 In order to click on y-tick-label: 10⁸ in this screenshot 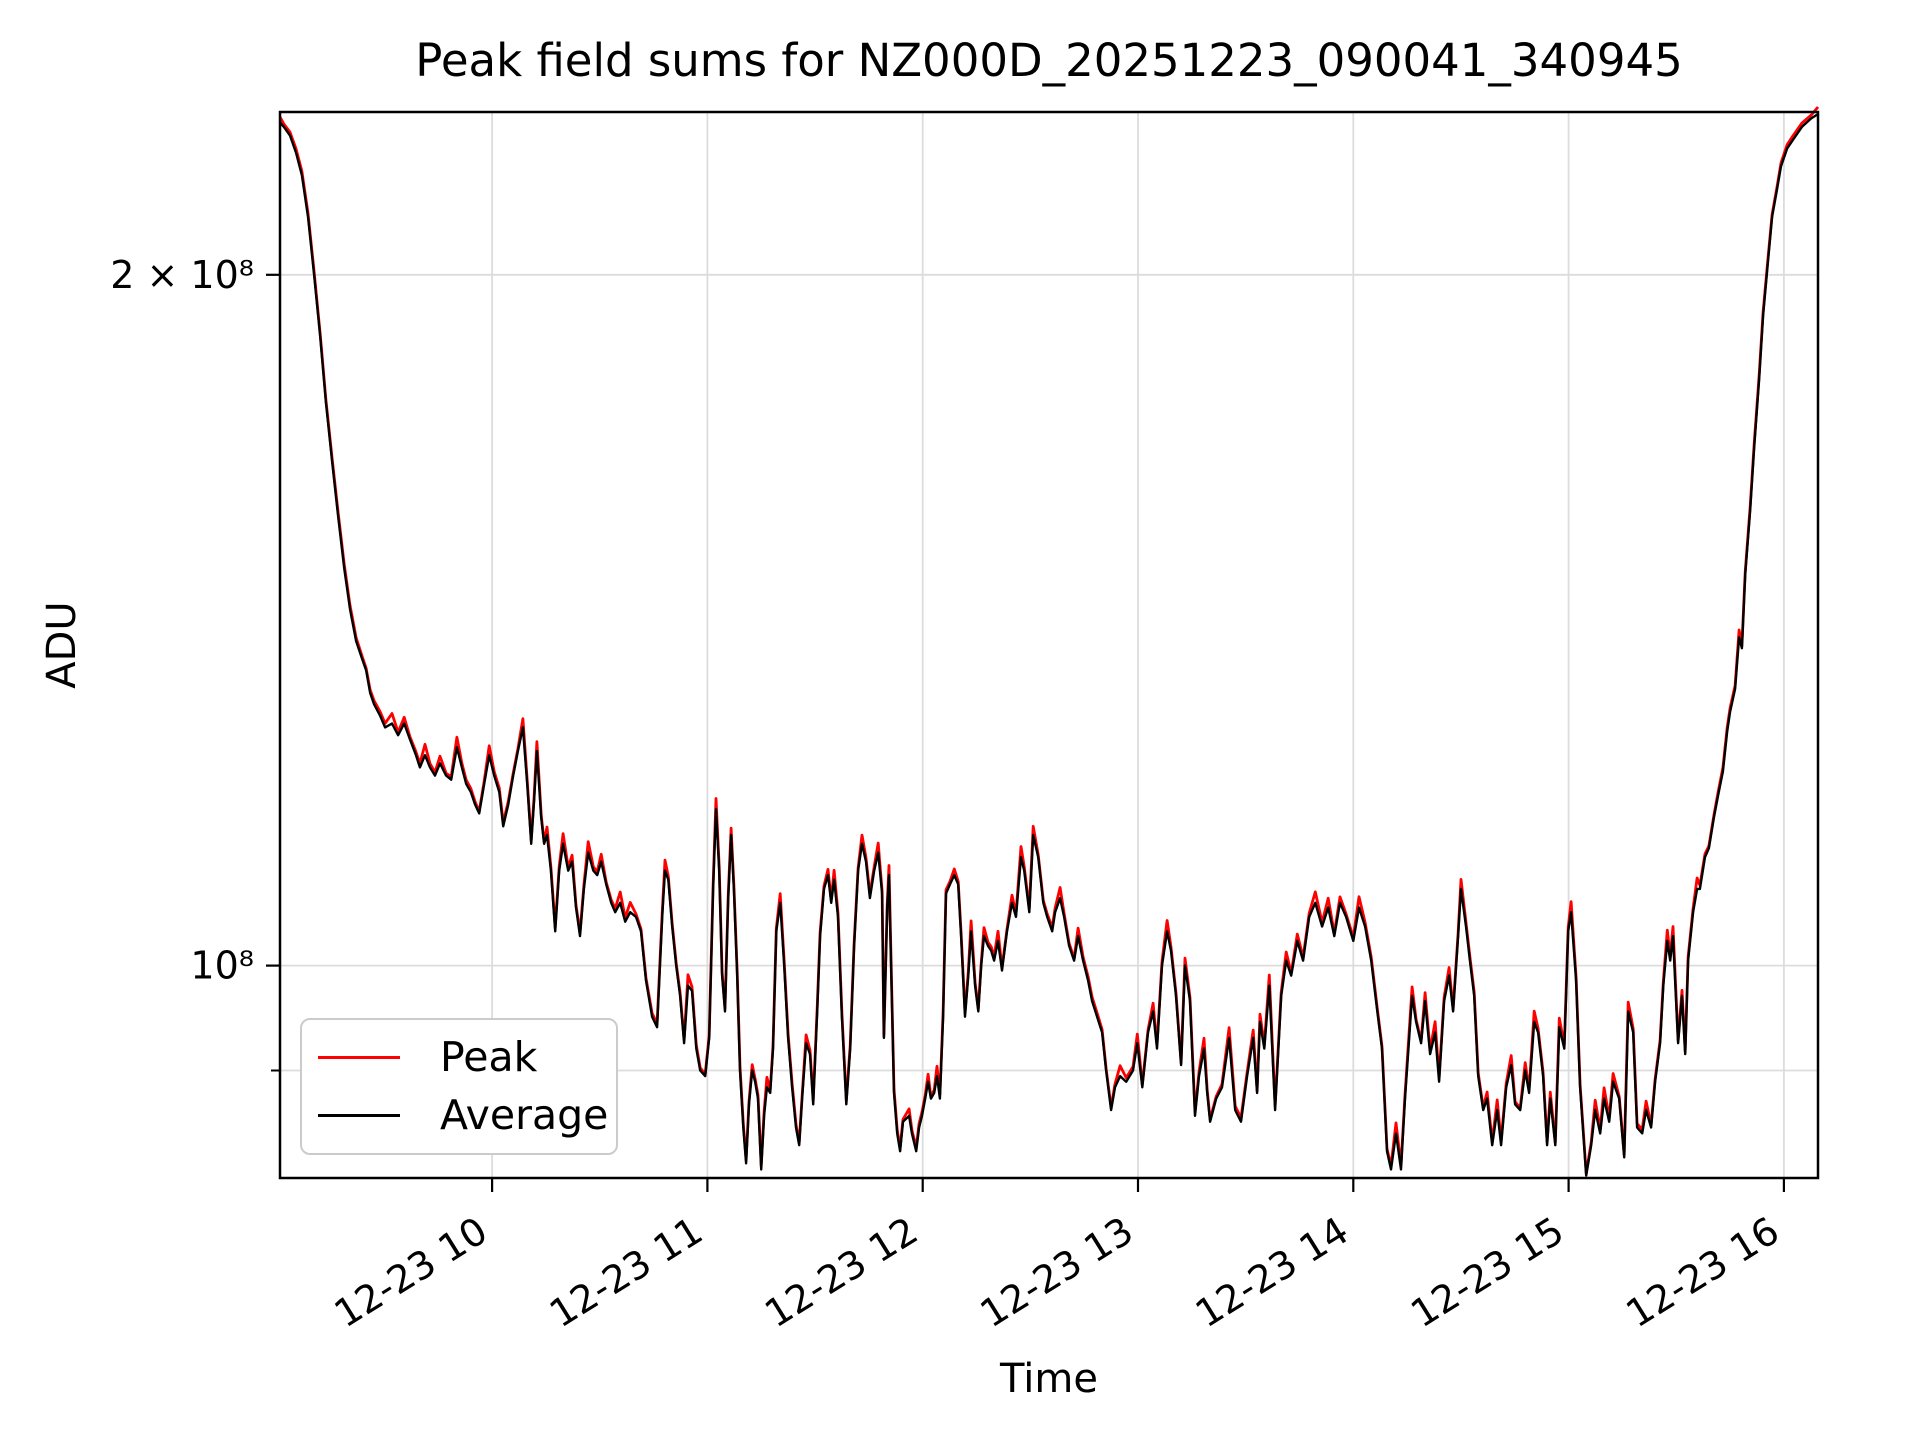, I will do `click(222, 966)`.